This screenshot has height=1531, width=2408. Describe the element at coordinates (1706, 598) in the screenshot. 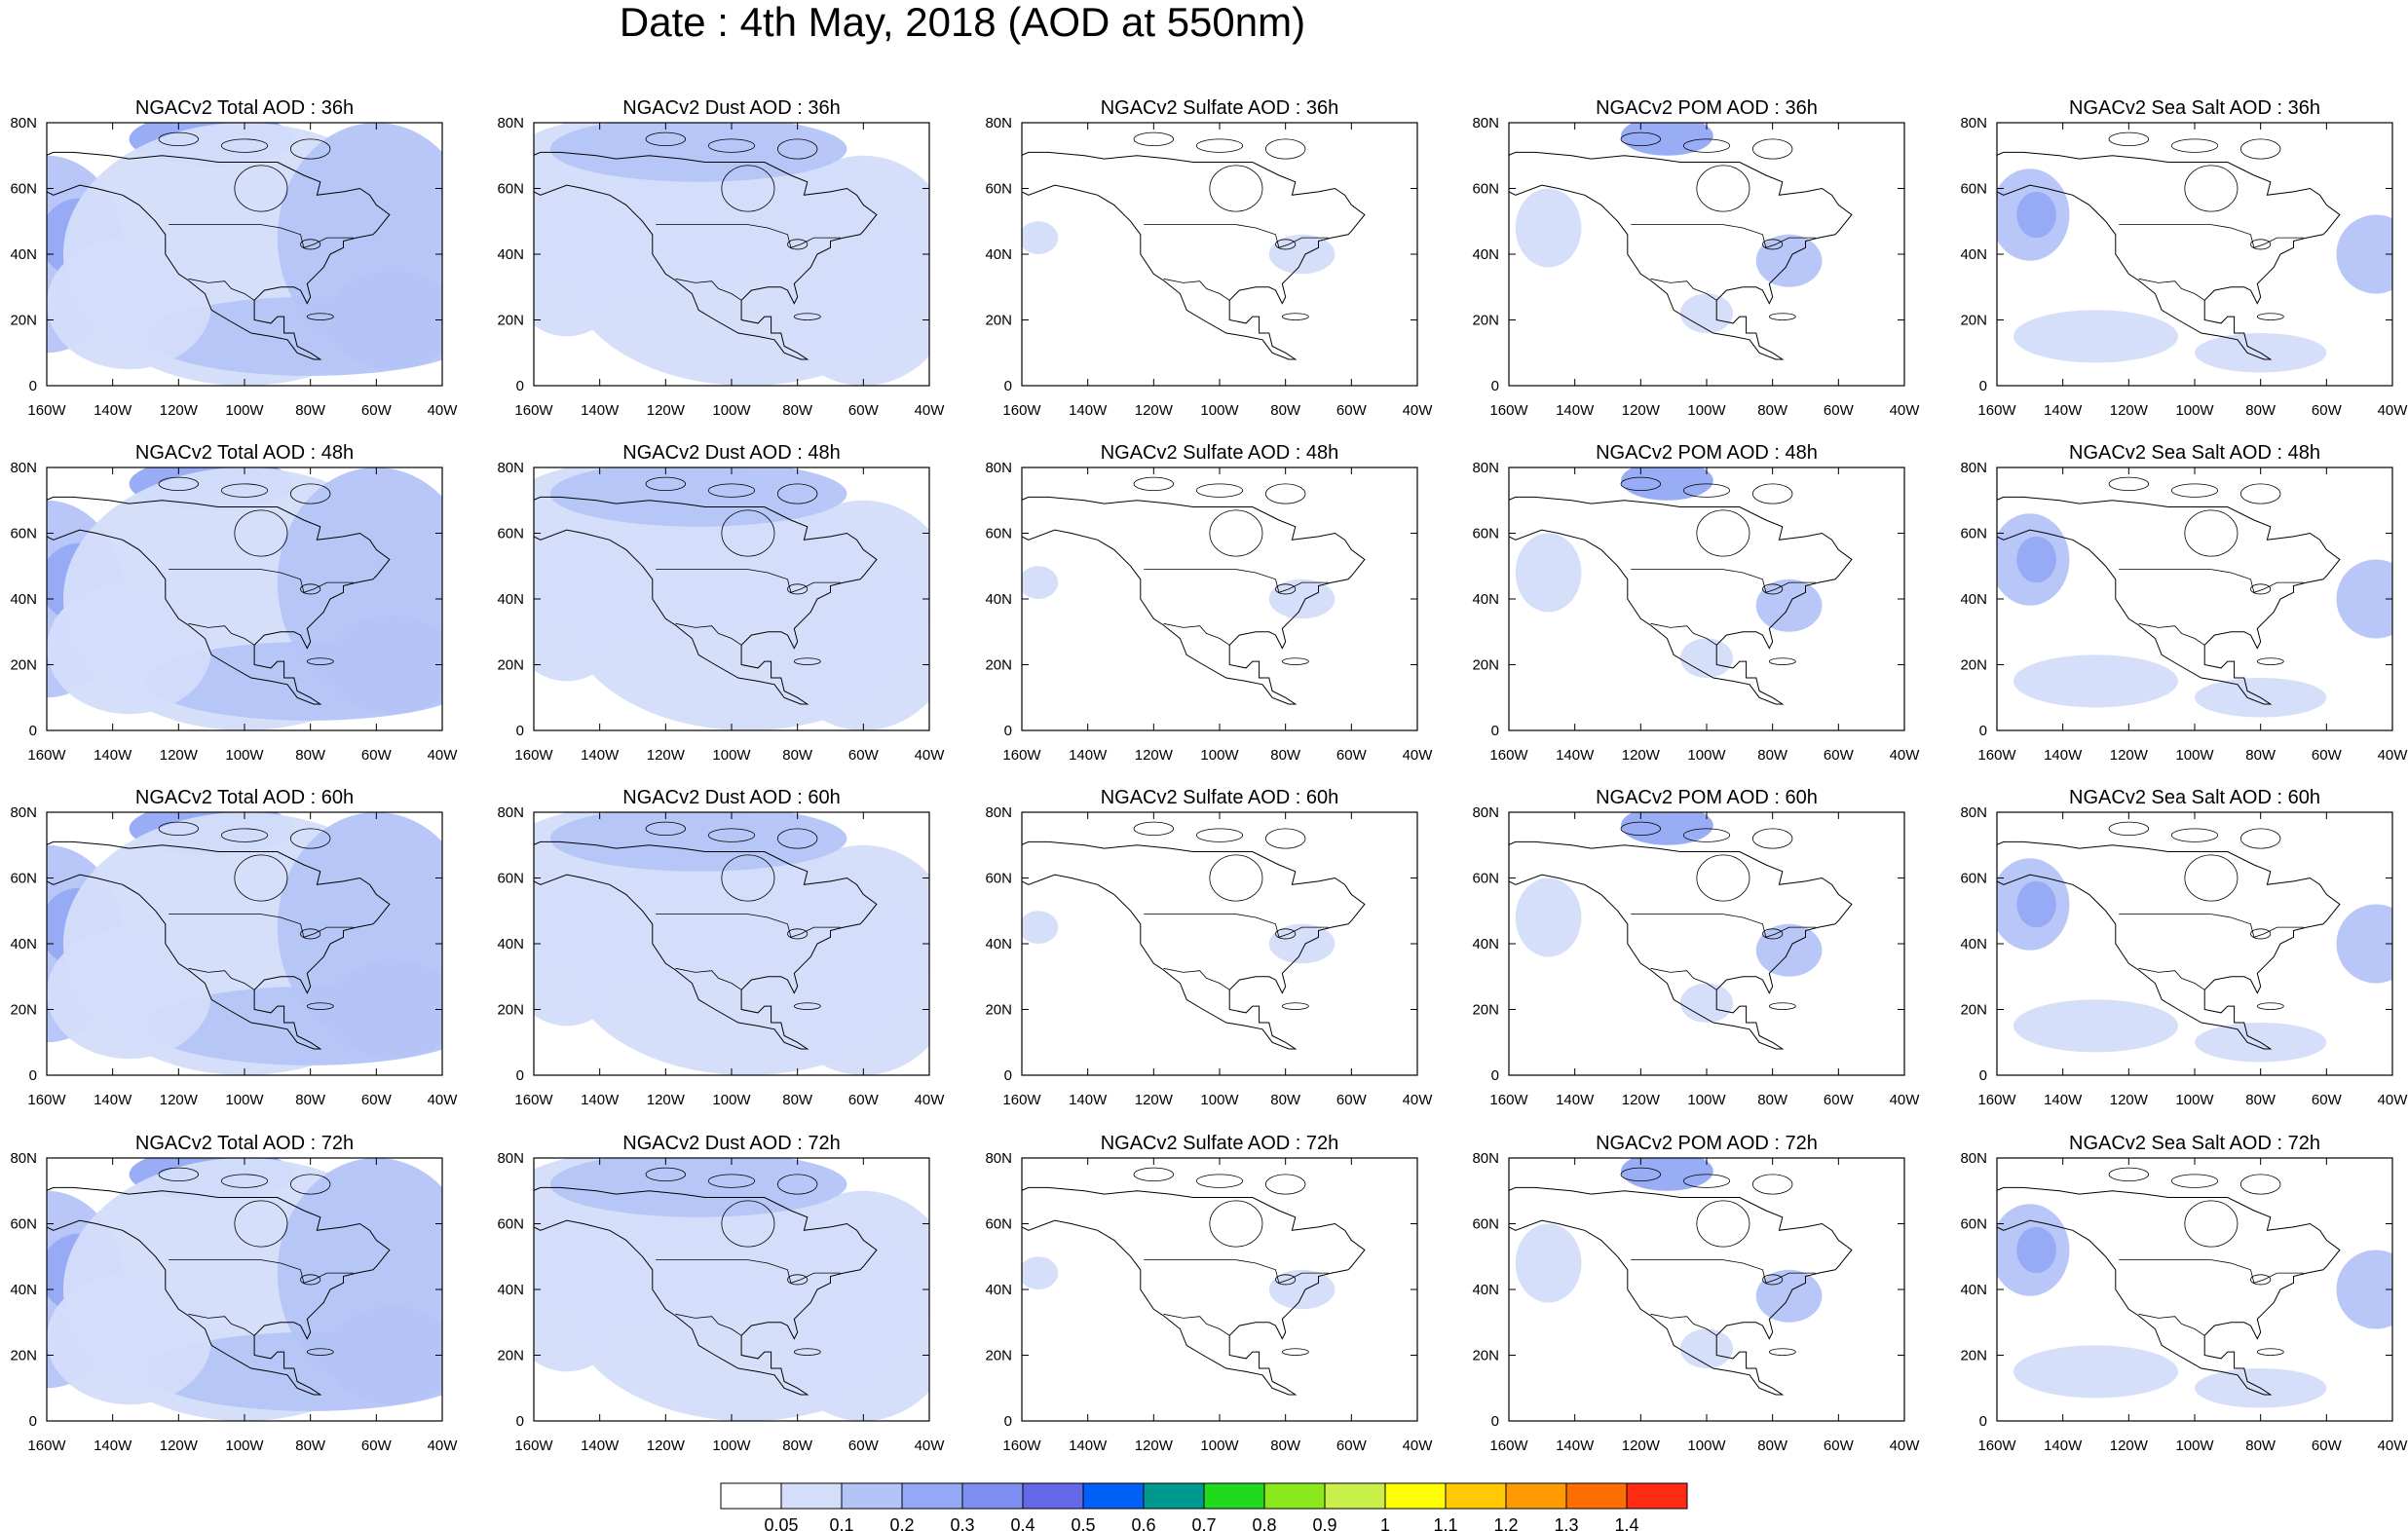

I see `map-background` at that location.